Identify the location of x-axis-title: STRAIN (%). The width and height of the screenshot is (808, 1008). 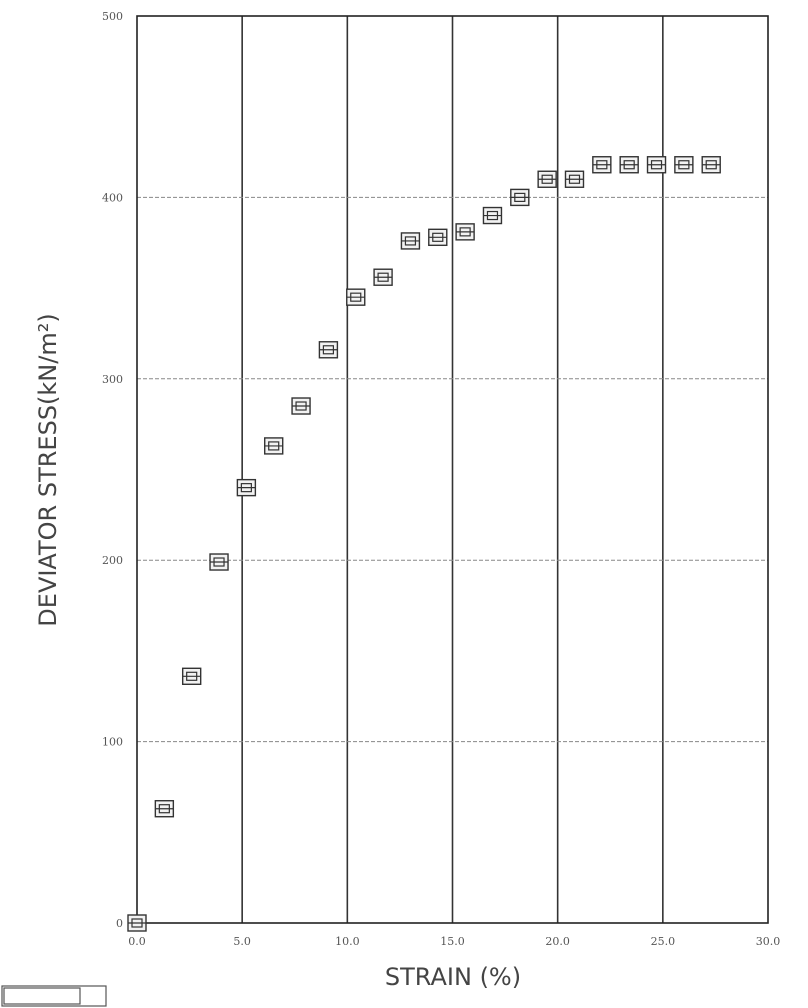
(453, 977).